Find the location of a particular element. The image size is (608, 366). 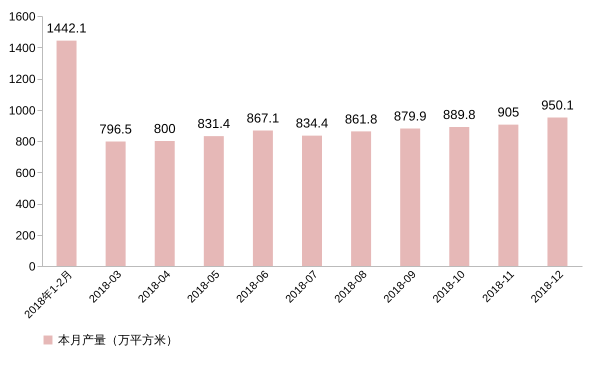

data-label: 889.8 is located at coordinates (459, 114).